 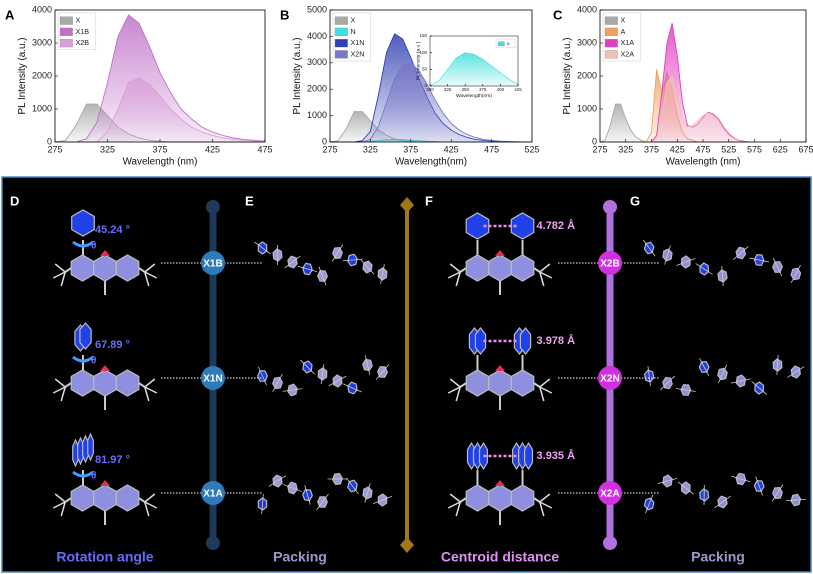 What do you see at coordinates (329, 149) in the screenshot?
I see `x-tick-label: 275` at bounding box center [329, 149].